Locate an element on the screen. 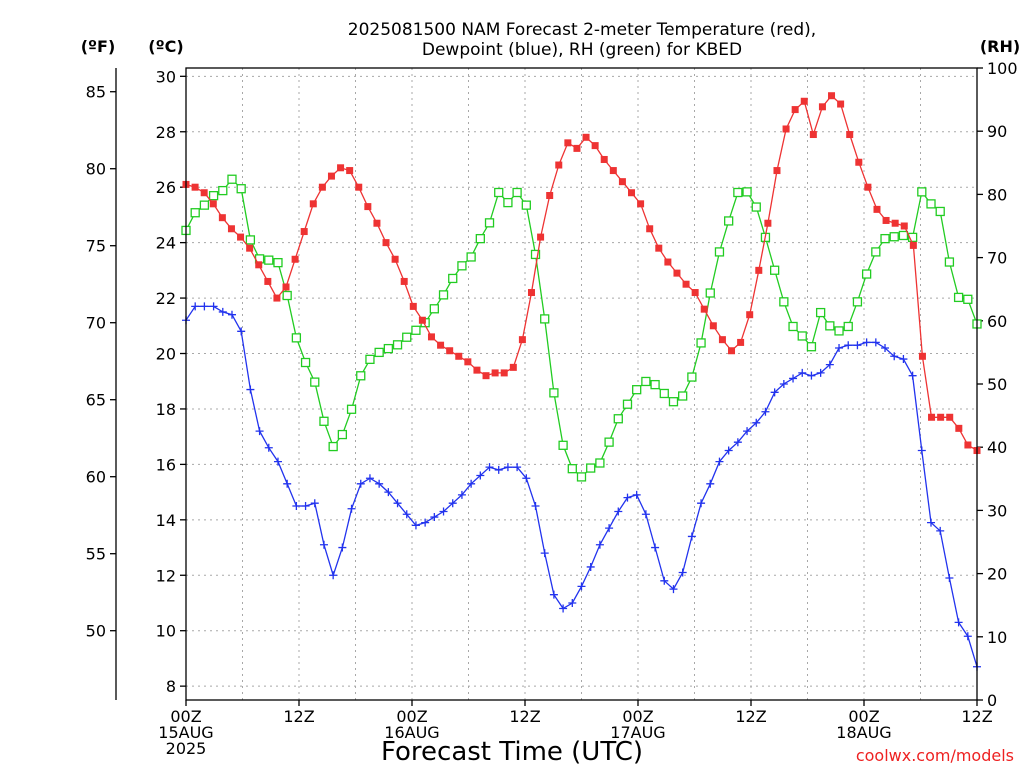  fahrenheit-tick-label: 70 is located at coordinates (96, 323).